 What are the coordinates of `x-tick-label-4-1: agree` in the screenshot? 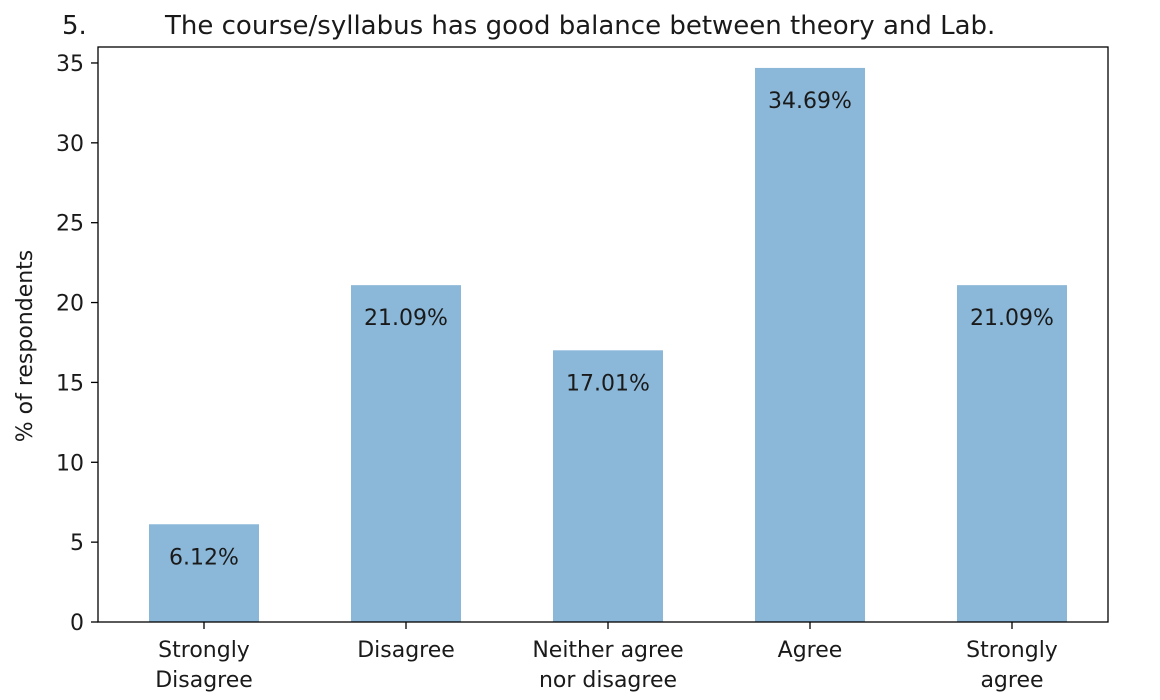 It's located at (1011, 680).